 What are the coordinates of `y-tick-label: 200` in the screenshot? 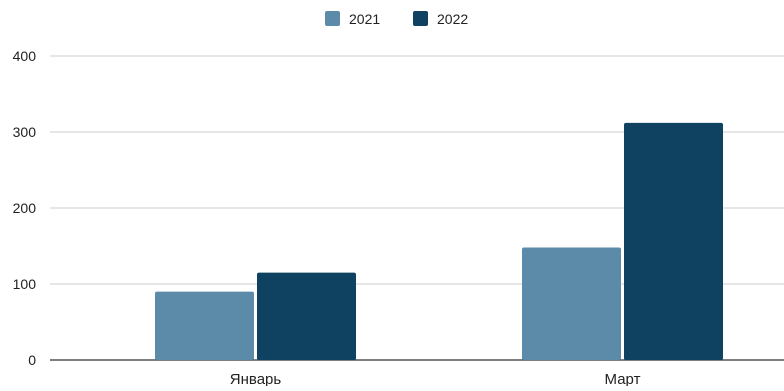 It's located at (25, 208).